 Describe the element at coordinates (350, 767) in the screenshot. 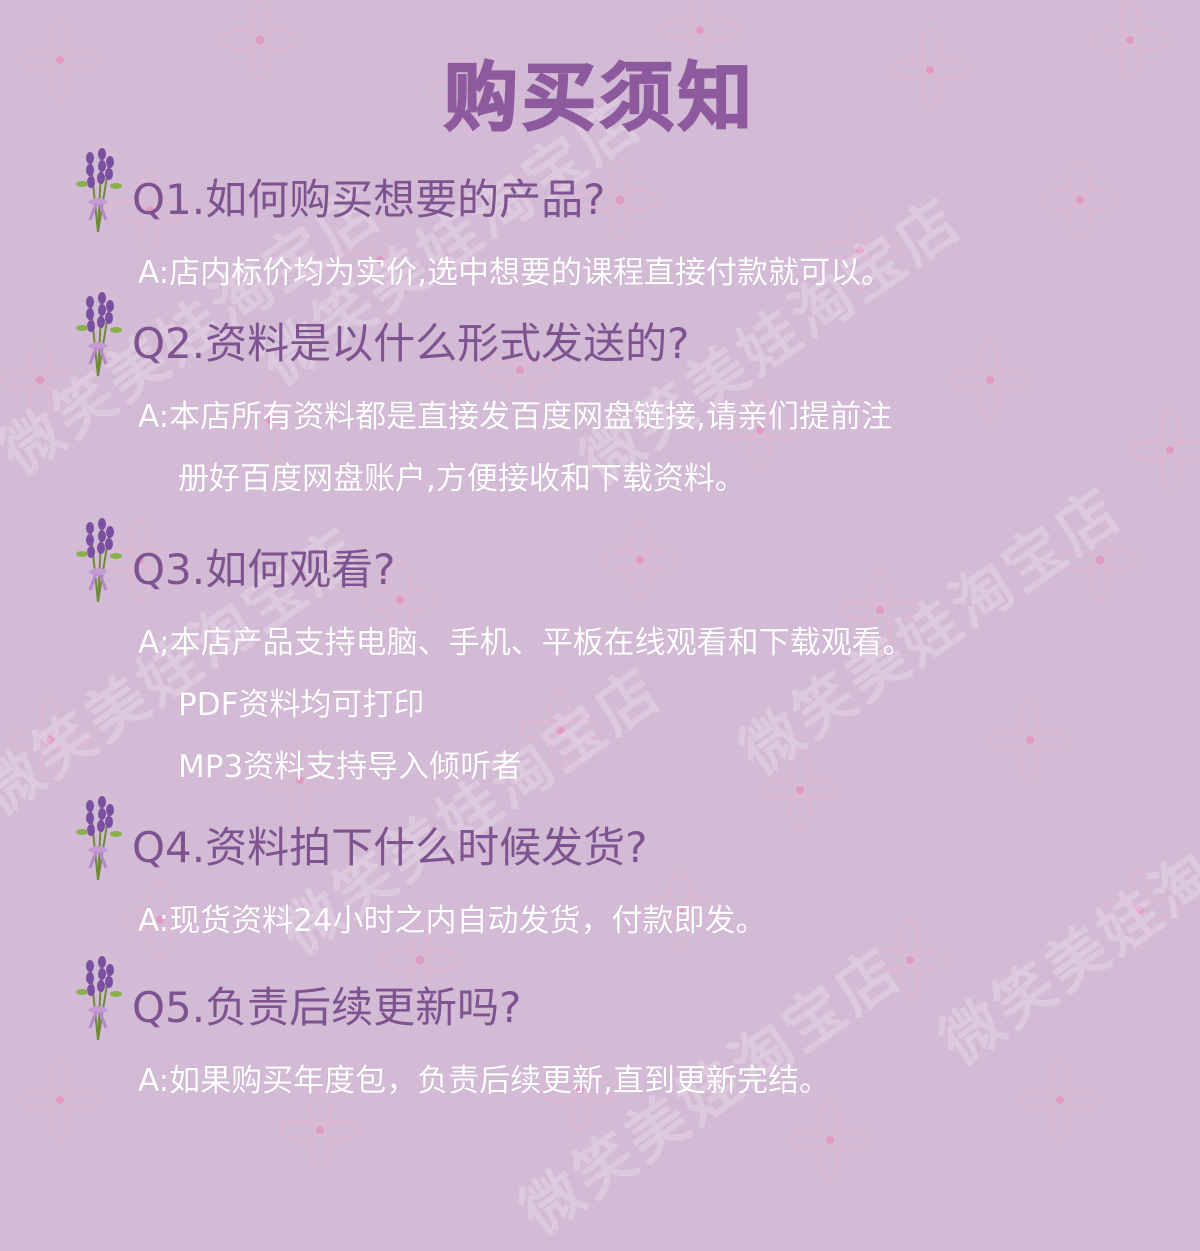

I see `faq-answer: MP3资料支持导入倾听者` at that location.